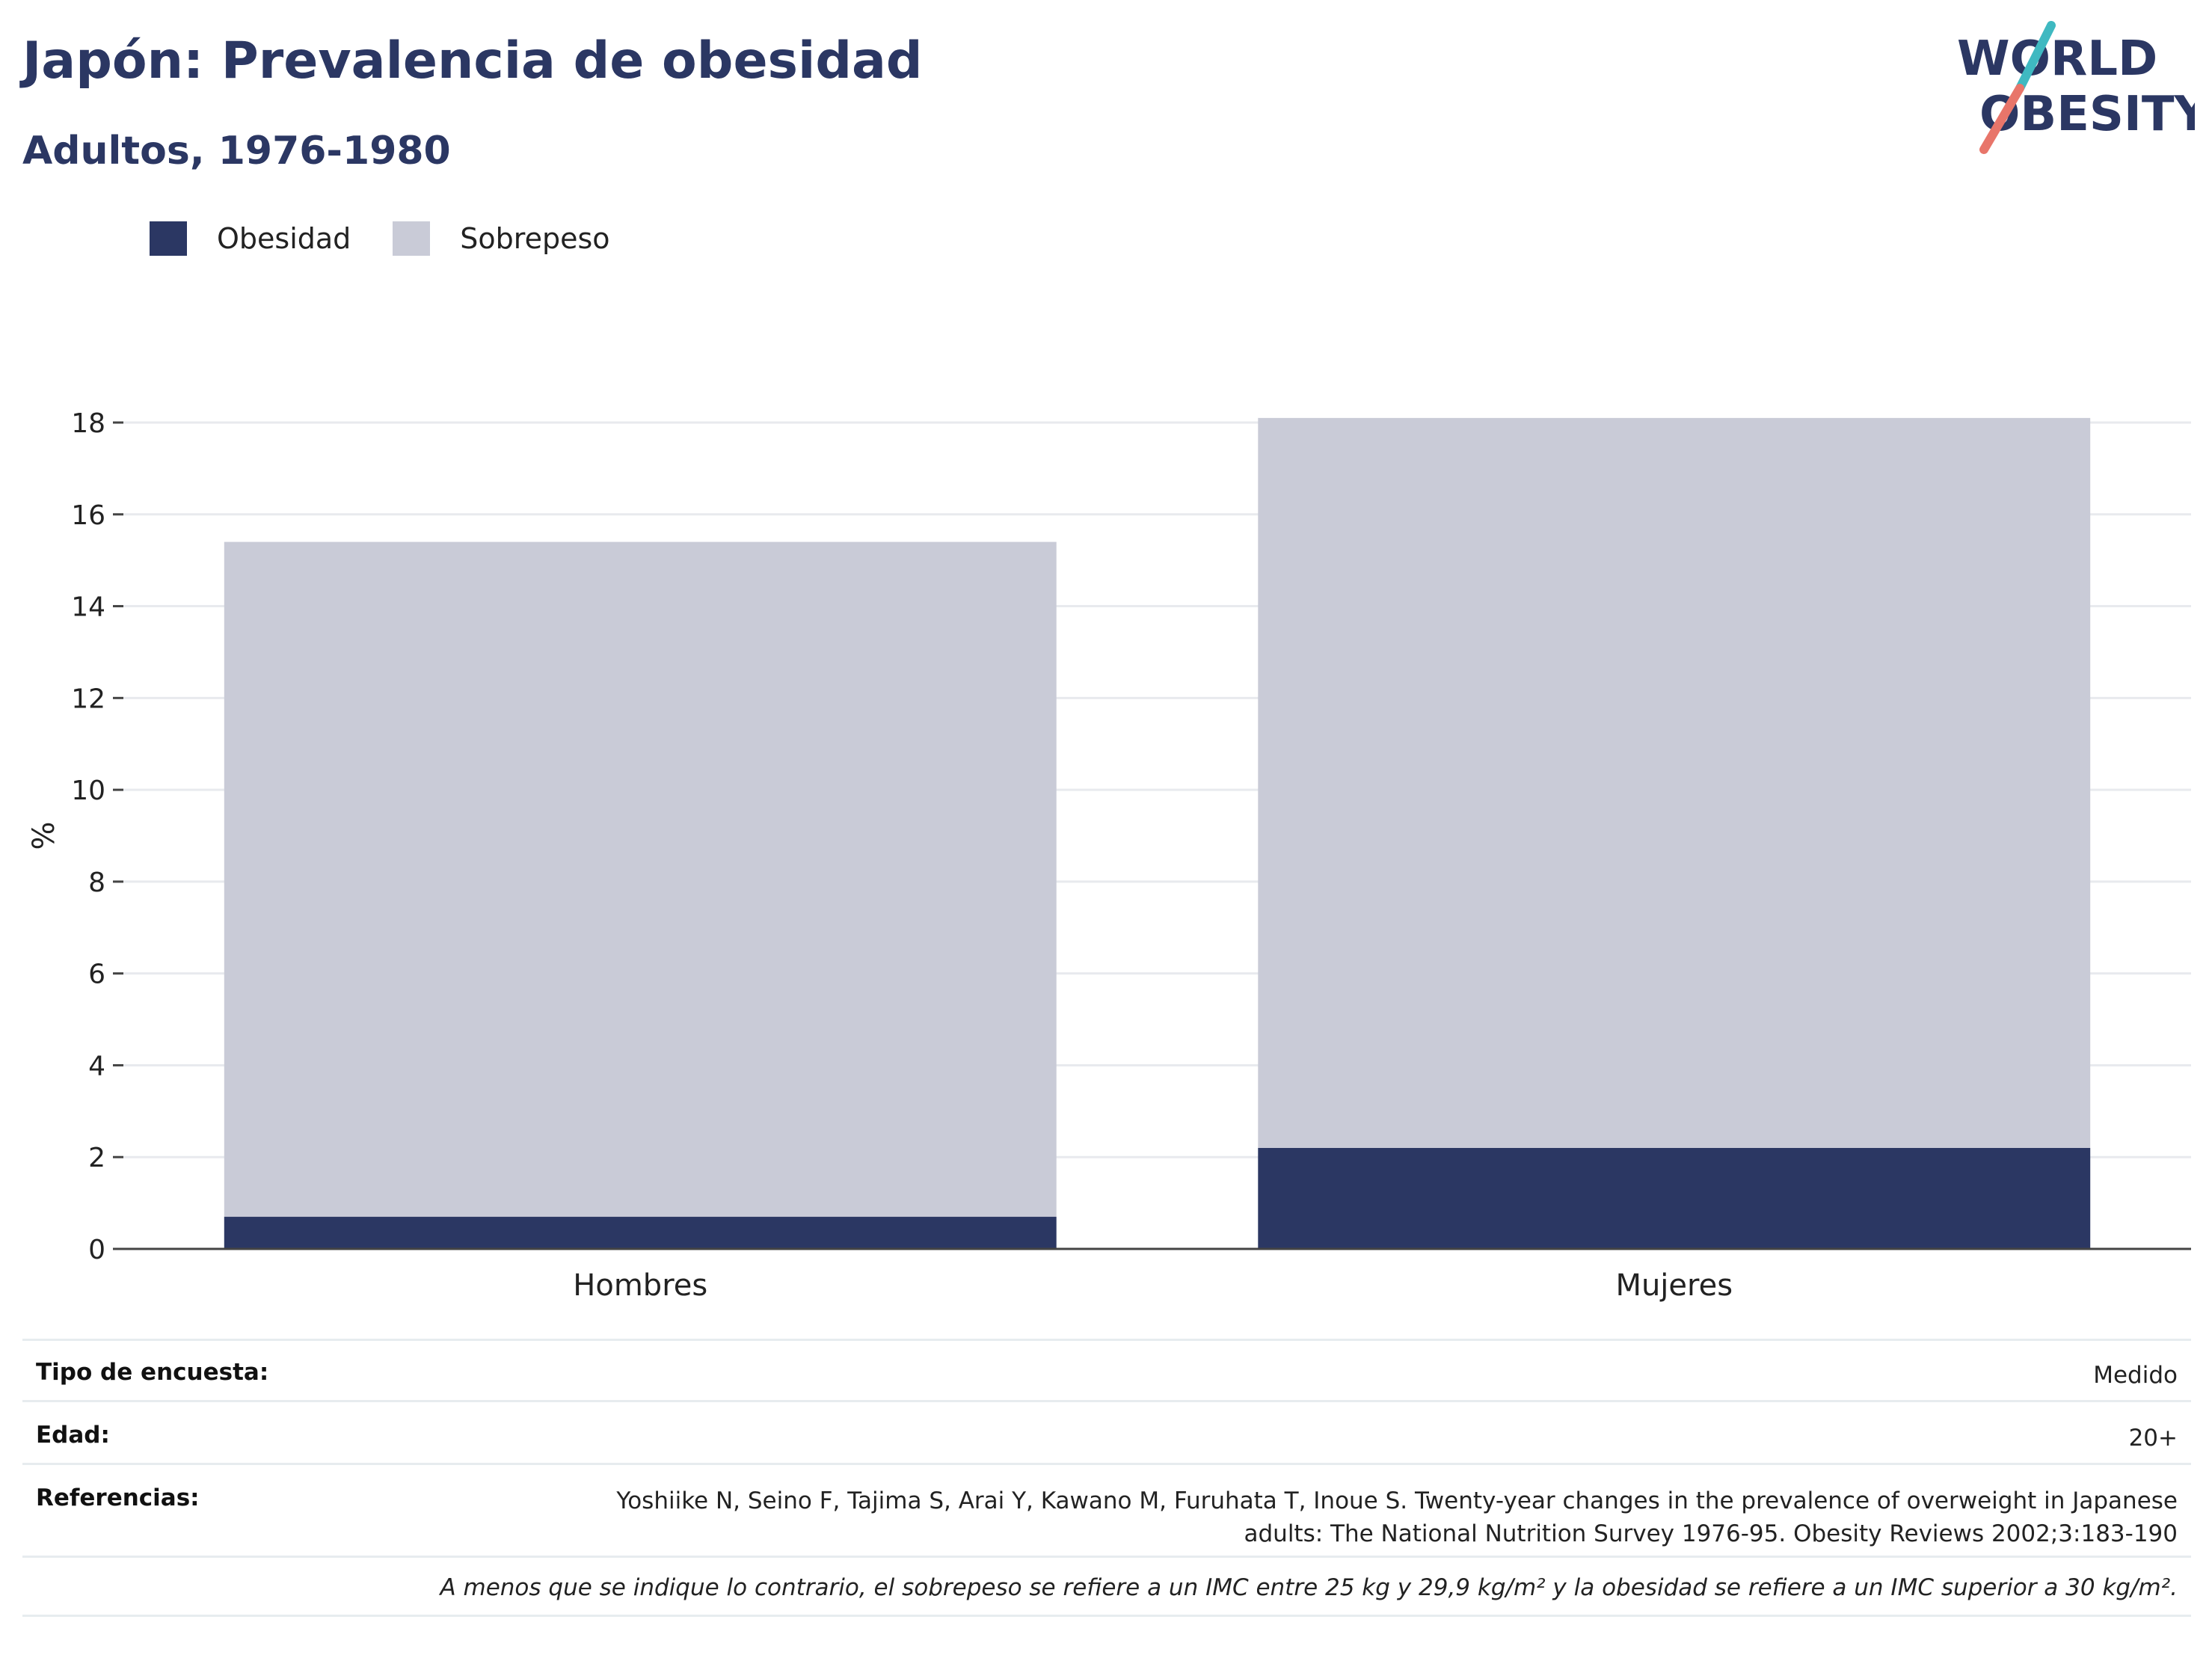 This screenshot has height=1655, width=2212. I want to click on y-tick-label: 16, so click(88, 515).